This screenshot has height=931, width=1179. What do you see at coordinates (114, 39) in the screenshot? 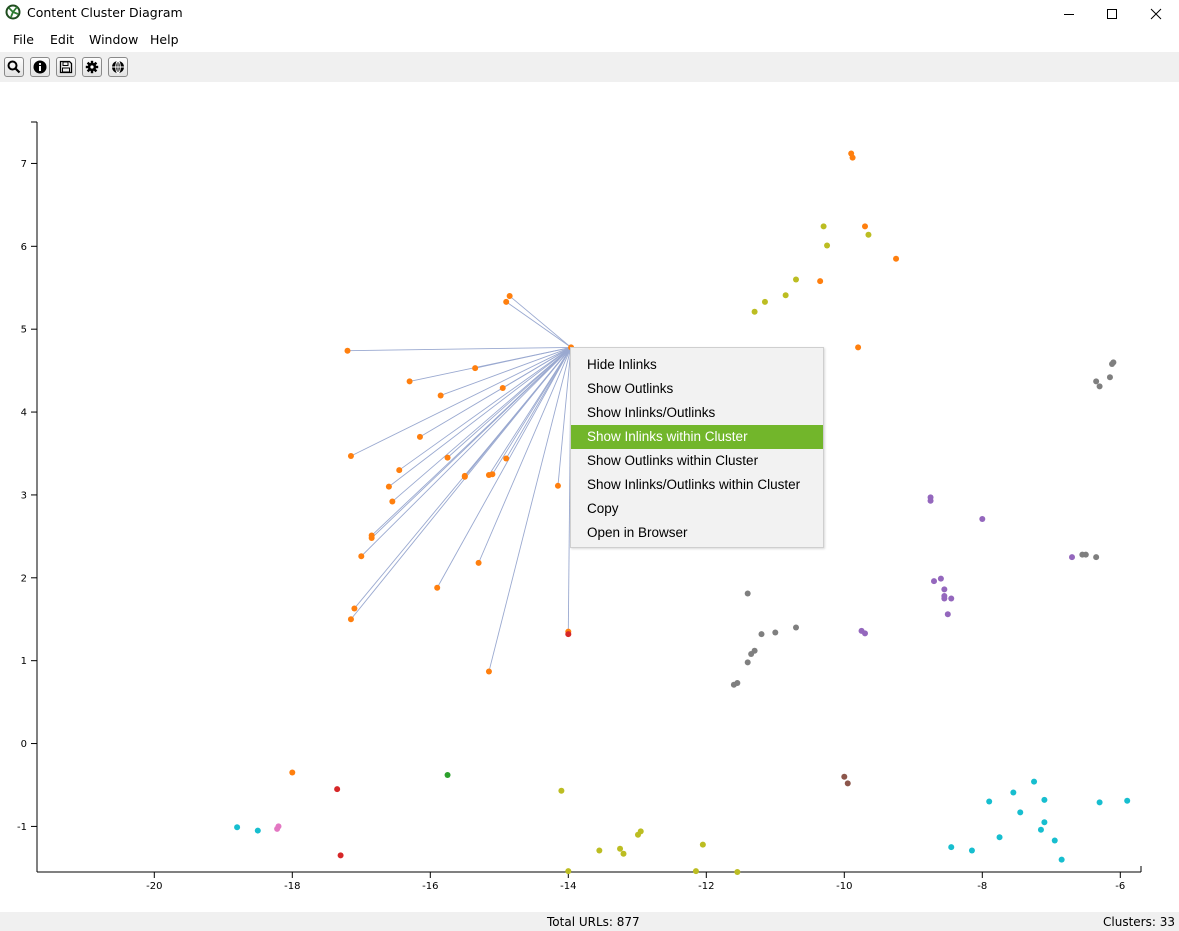
I see `menu-window: Window` at bounding box center [114, 39].